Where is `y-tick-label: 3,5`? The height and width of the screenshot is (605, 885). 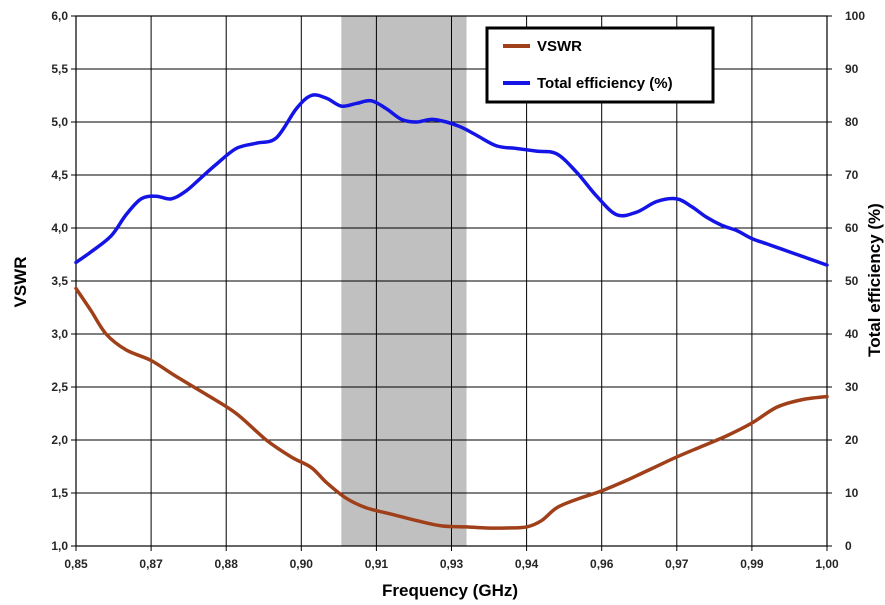
y-tick-label: 3,5 is located at coordinates (59, 281).